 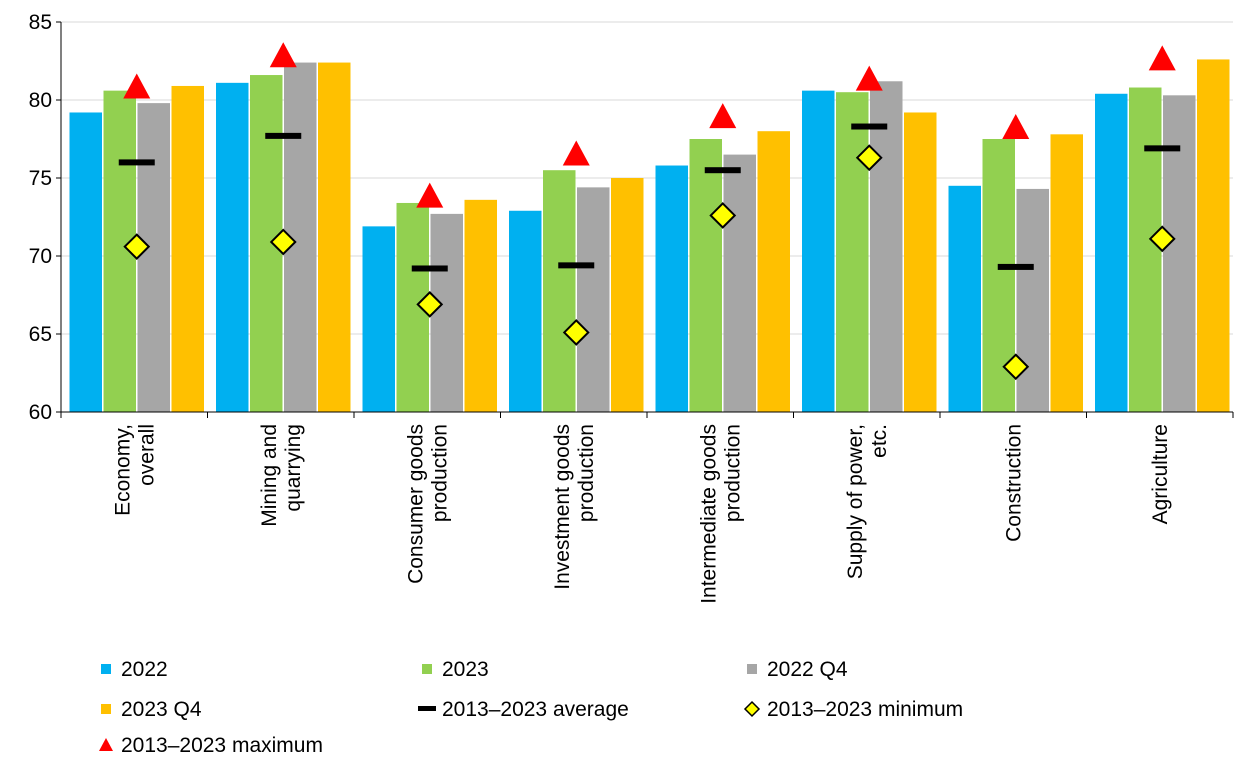 I want to click on category-label-2: Consumer goodsproduction, so click(x=427, y=504).